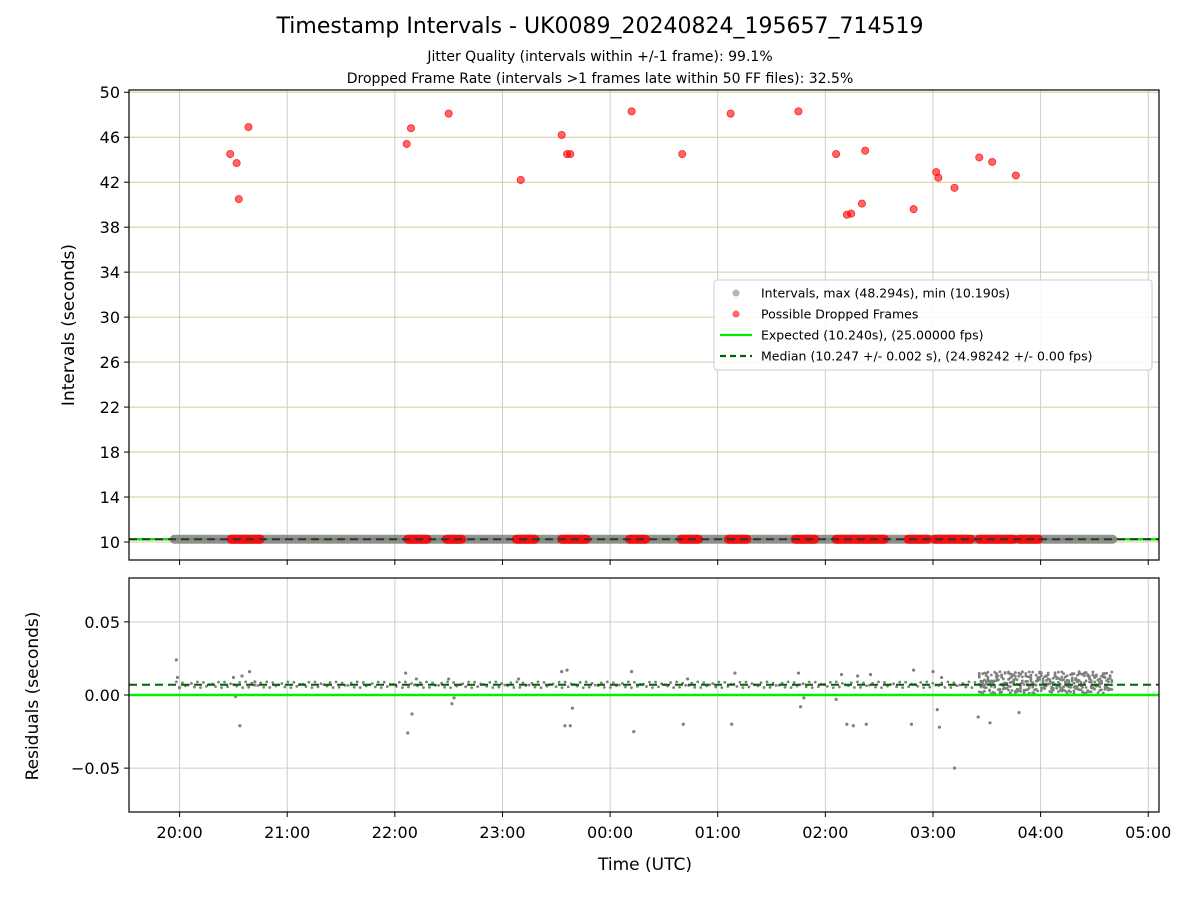  I want to click on residuals-y-tick-label: 0.05, so click(102, 622).